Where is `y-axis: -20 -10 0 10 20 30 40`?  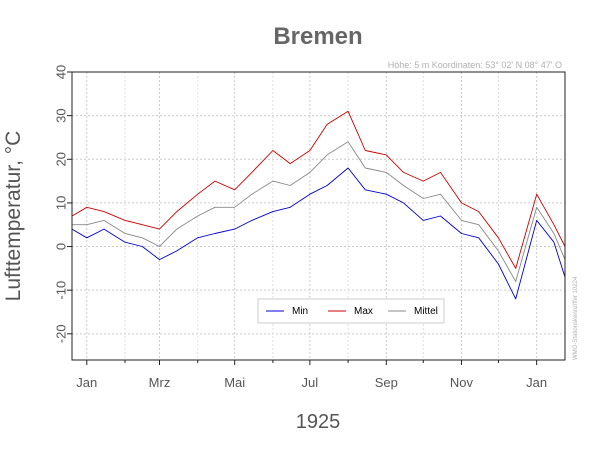
y-axis: -20 -10 0 10 20 30 40 is located at coordinates (62, 204).